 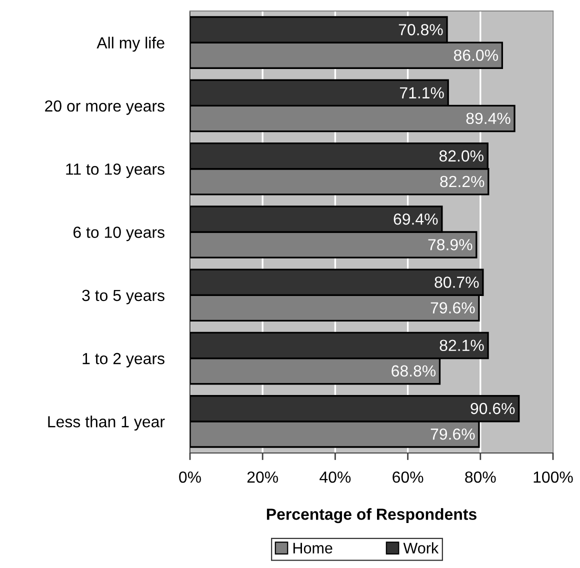 I want to click on x-tick-label: 0%, so click(x=190, y=477).